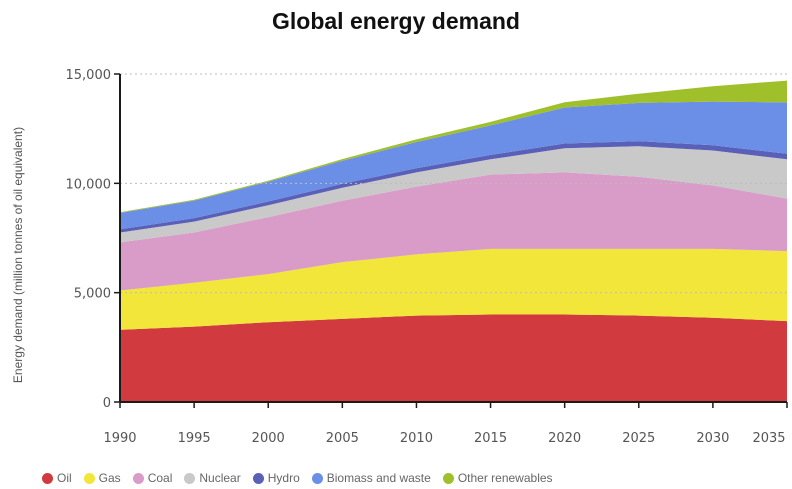 This screenshot has width=792, height=489. I want to click on y-tick-label: 0, so click(107, 403).